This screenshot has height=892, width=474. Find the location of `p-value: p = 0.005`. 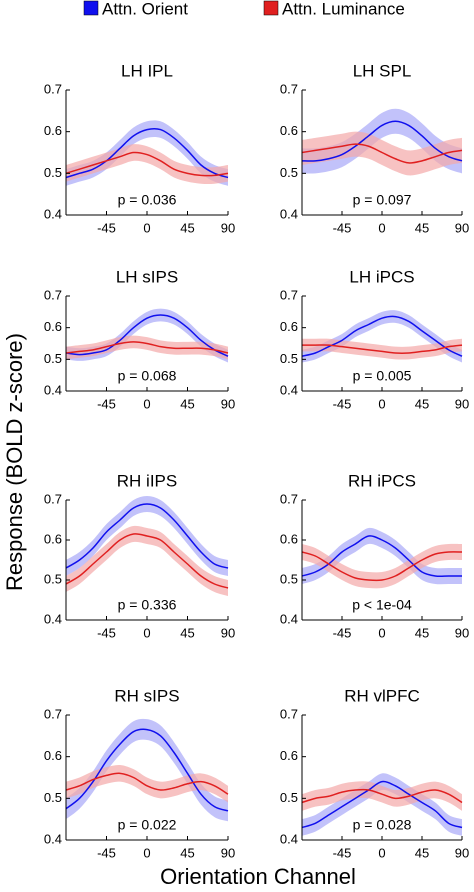

p-value: p = 0.005 is located at coordinates (382, 376).